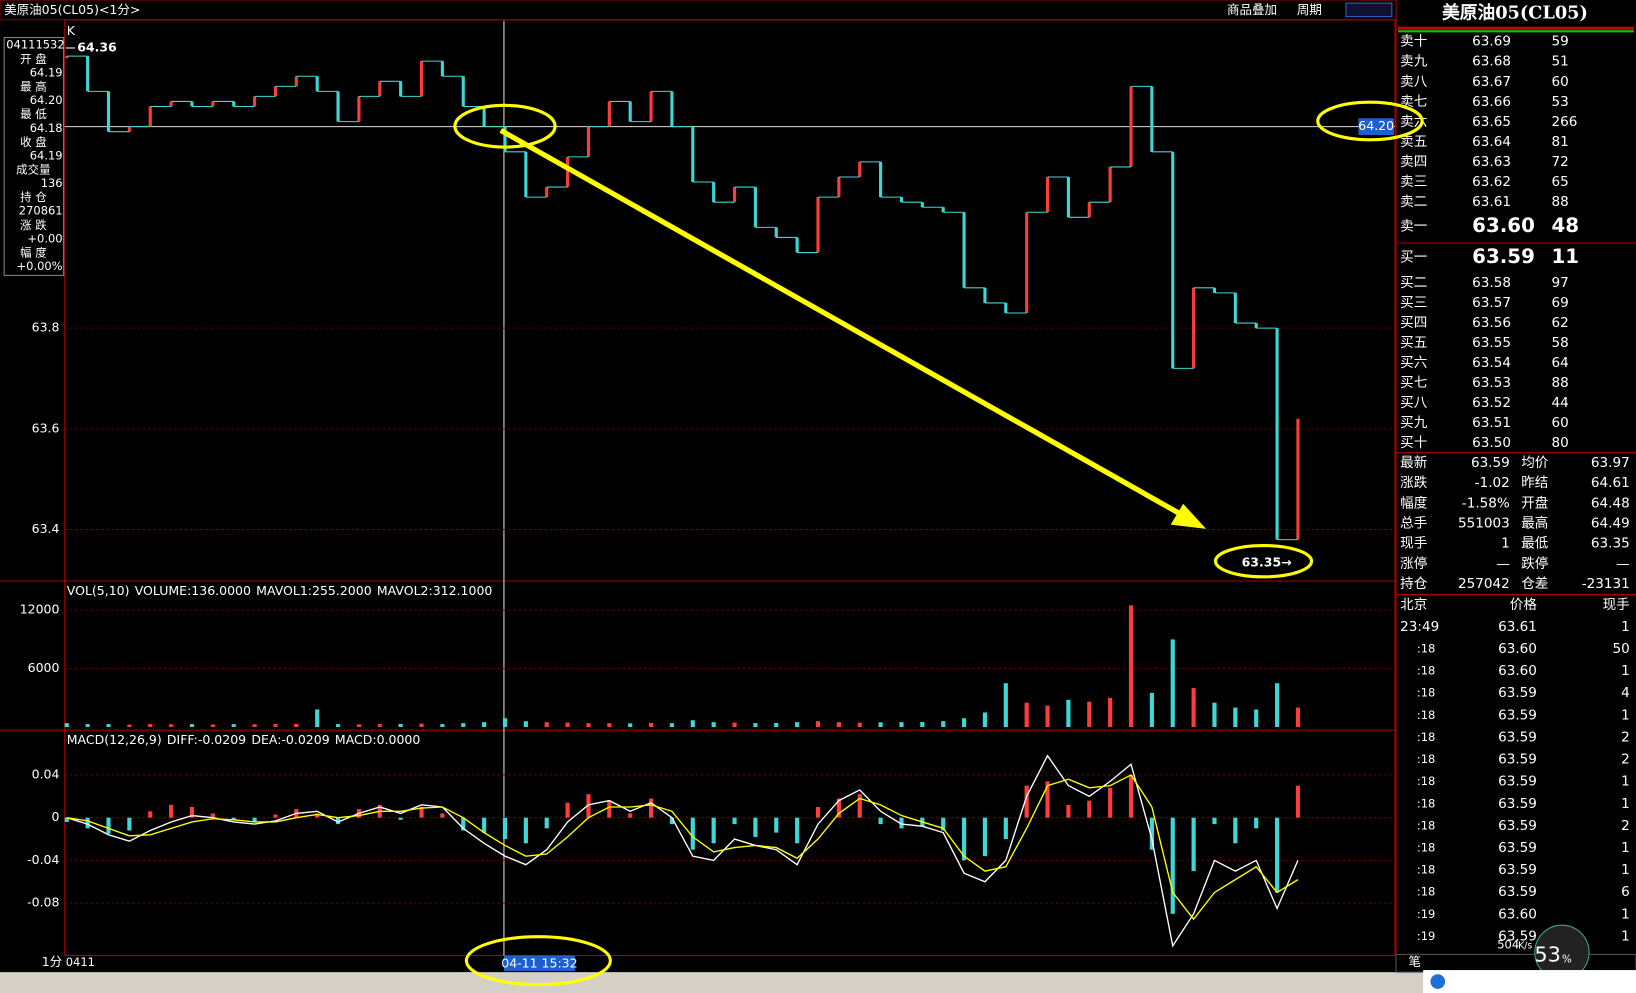 The width and height of the screenshot is (1636, 993). I want to click on book-label: 买四, so click(1413, 323).